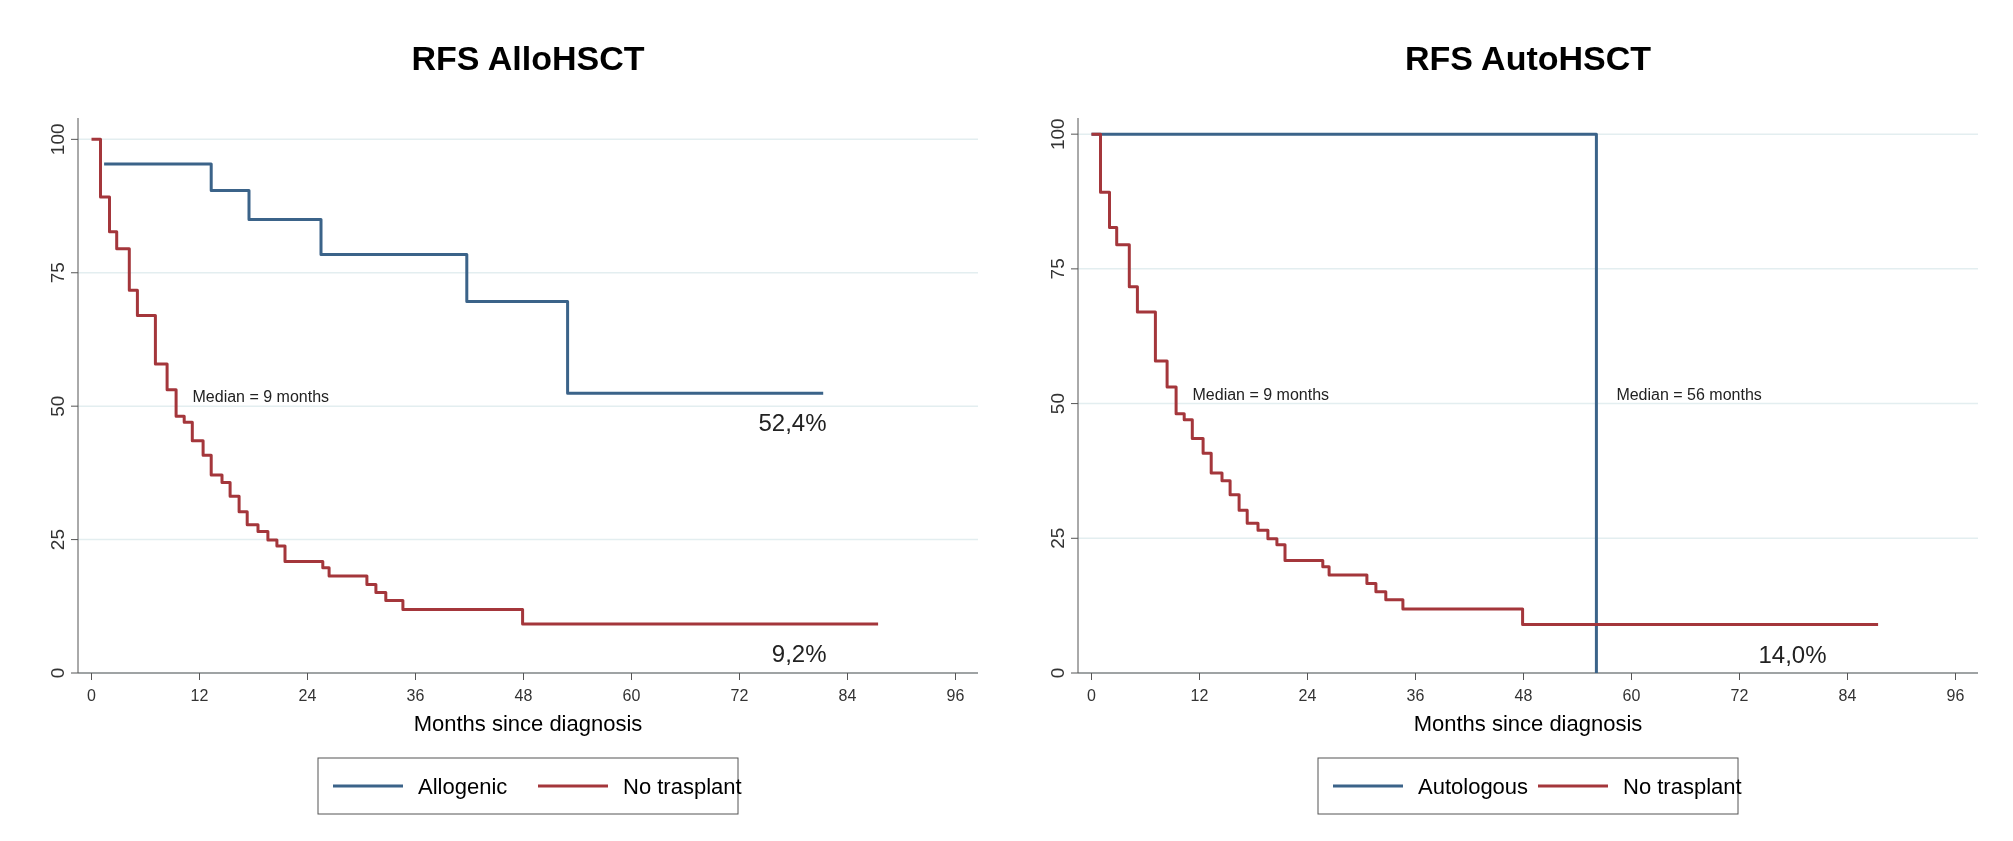  What do you see at coordinates (1473, 786) in the screenshot?
I see `legend-label: Autologous` at bounding box center [1473, 786].